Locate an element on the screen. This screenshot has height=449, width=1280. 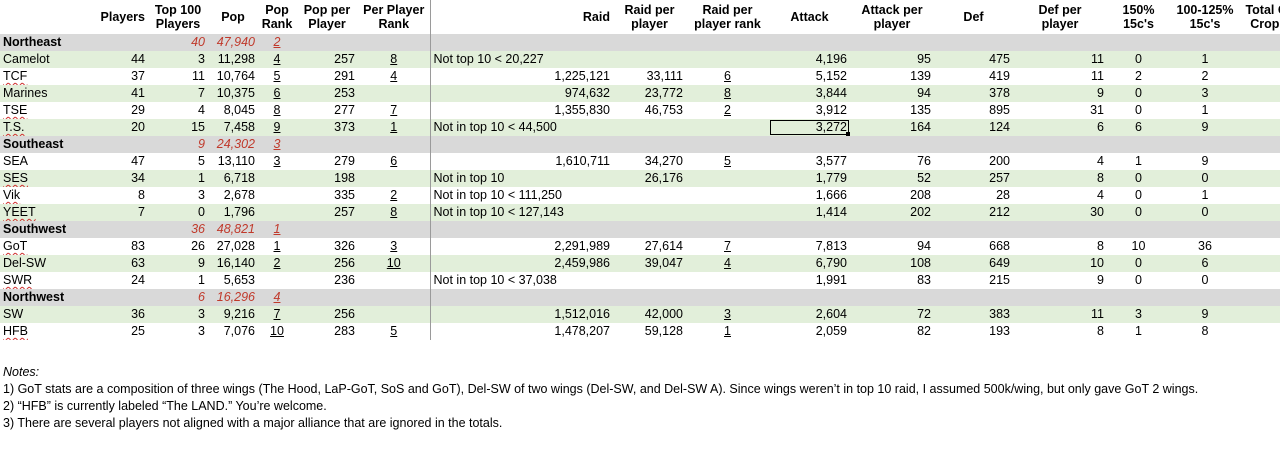
per-player-rank-cell is located at coordinates (394, 314).